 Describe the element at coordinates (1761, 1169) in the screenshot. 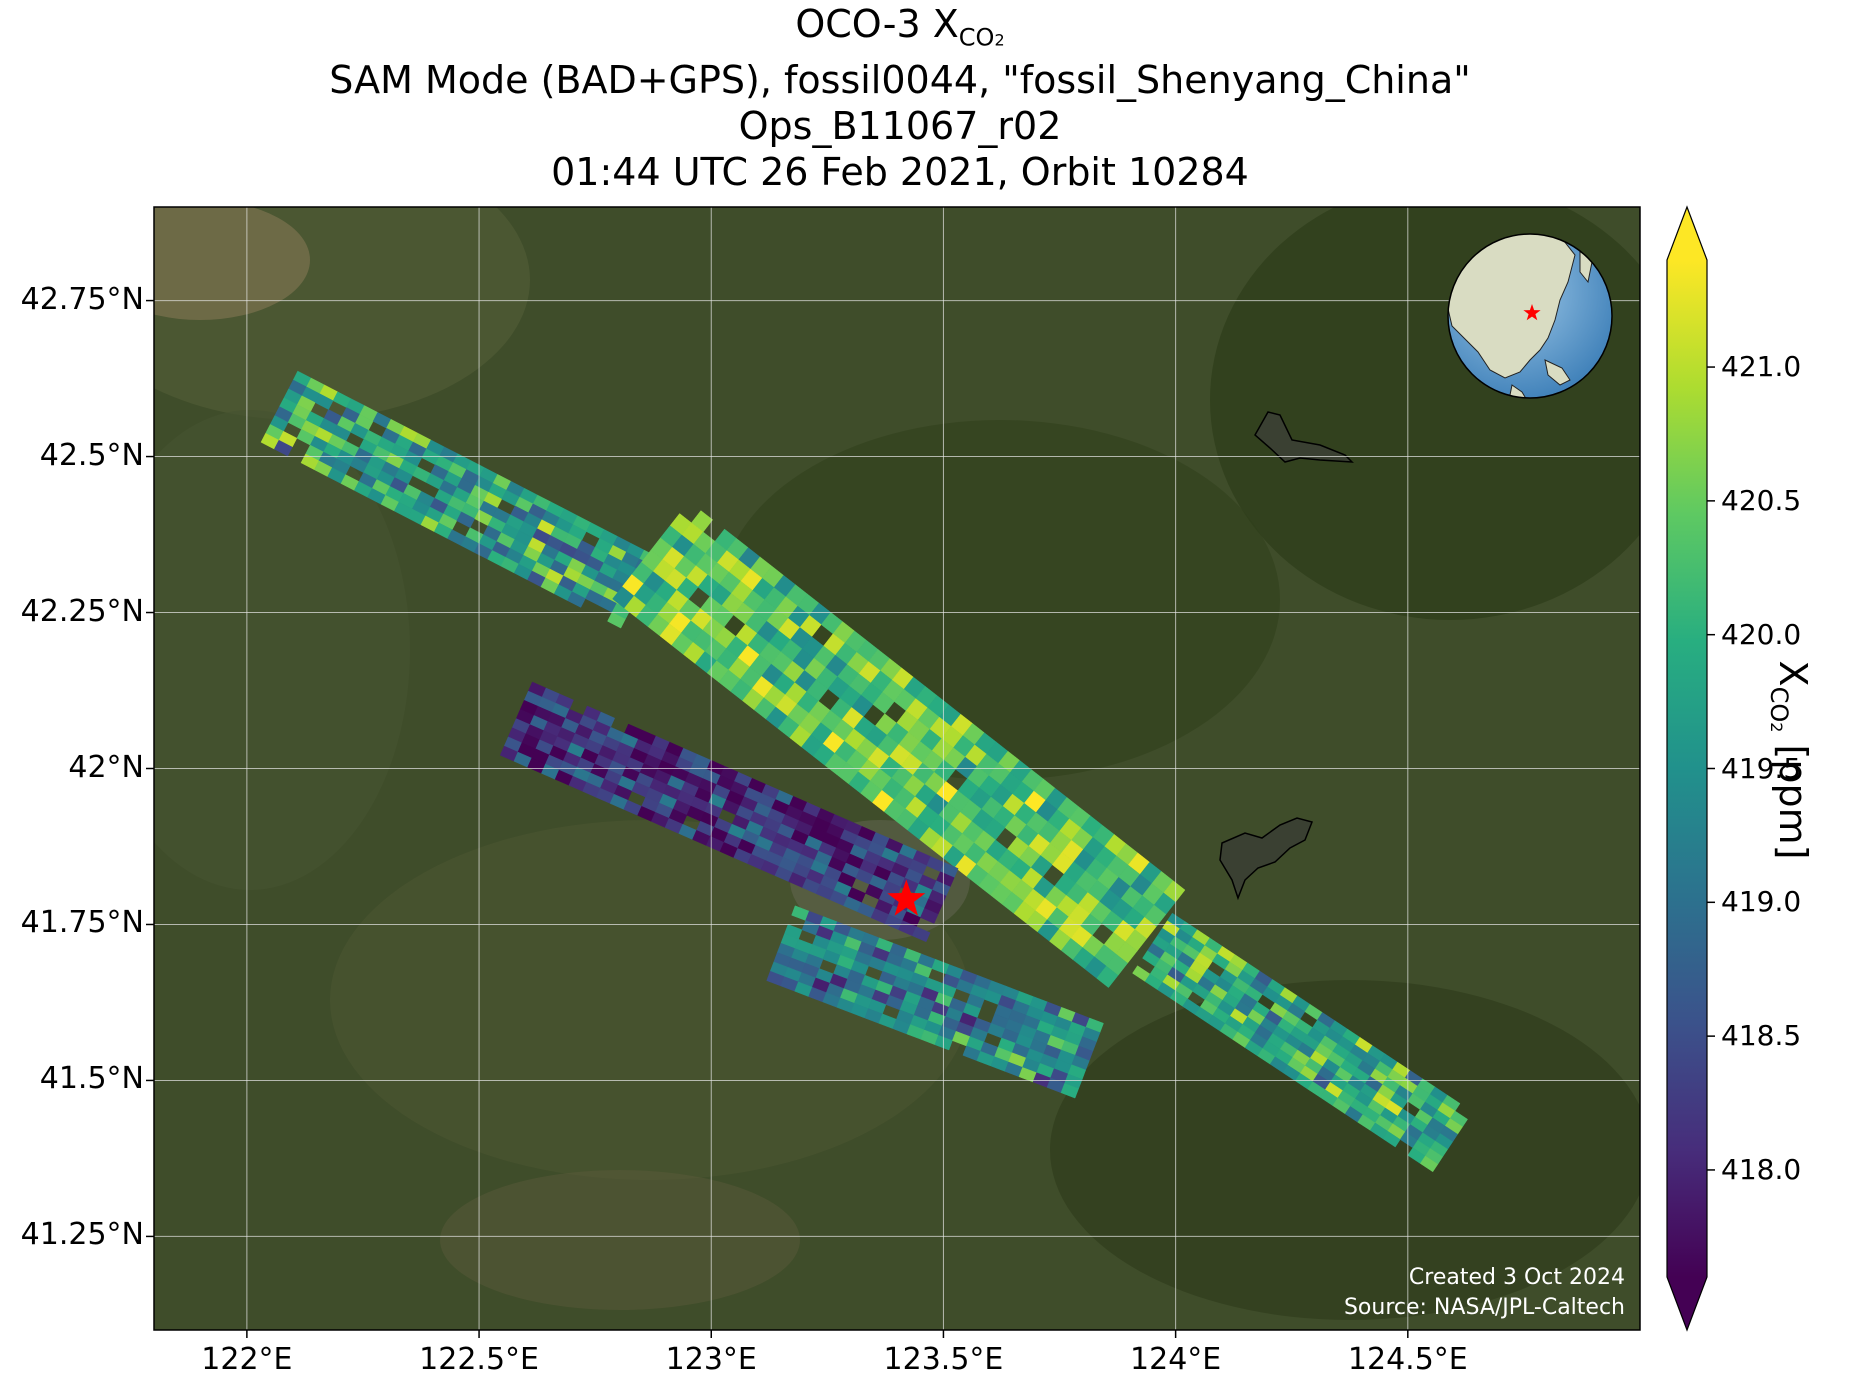

I see `colorbar-tick-label: 418.0` at that location.